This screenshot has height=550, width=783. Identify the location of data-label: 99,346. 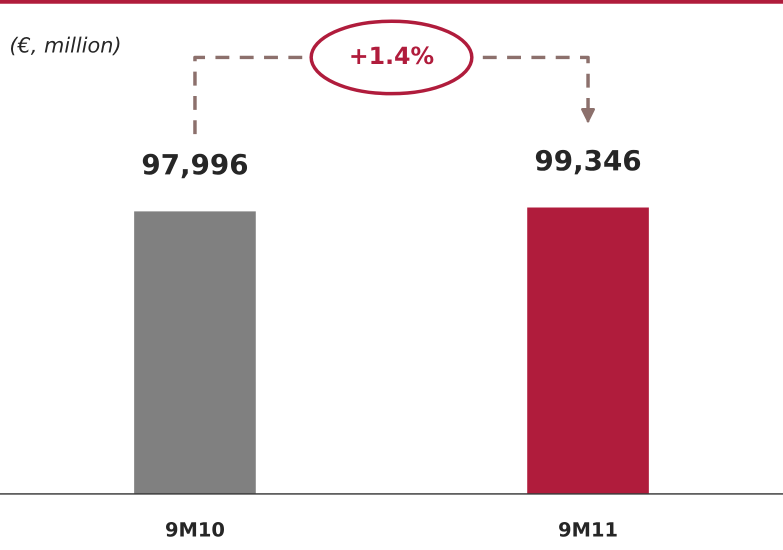
(588, 162).